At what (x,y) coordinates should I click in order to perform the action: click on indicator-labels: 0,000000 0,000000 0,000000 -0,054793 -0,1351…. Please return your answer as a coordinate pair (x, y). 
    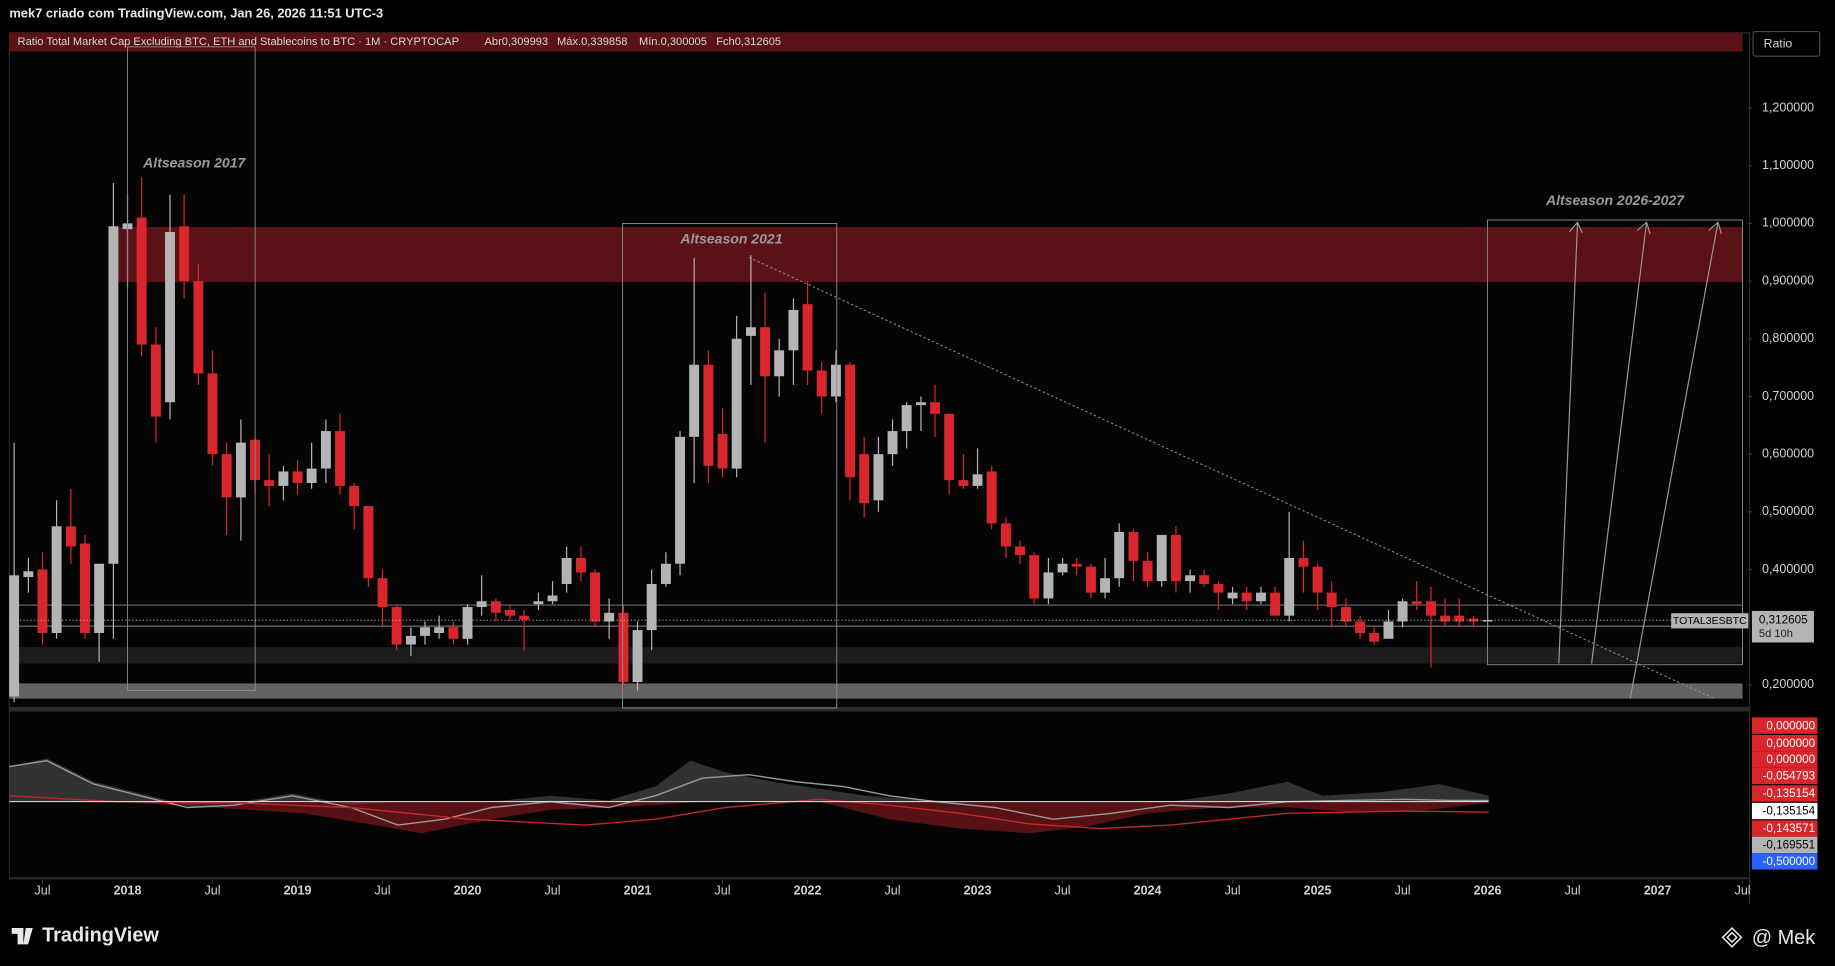
    Looking at the image, I should click on (1784, 793).